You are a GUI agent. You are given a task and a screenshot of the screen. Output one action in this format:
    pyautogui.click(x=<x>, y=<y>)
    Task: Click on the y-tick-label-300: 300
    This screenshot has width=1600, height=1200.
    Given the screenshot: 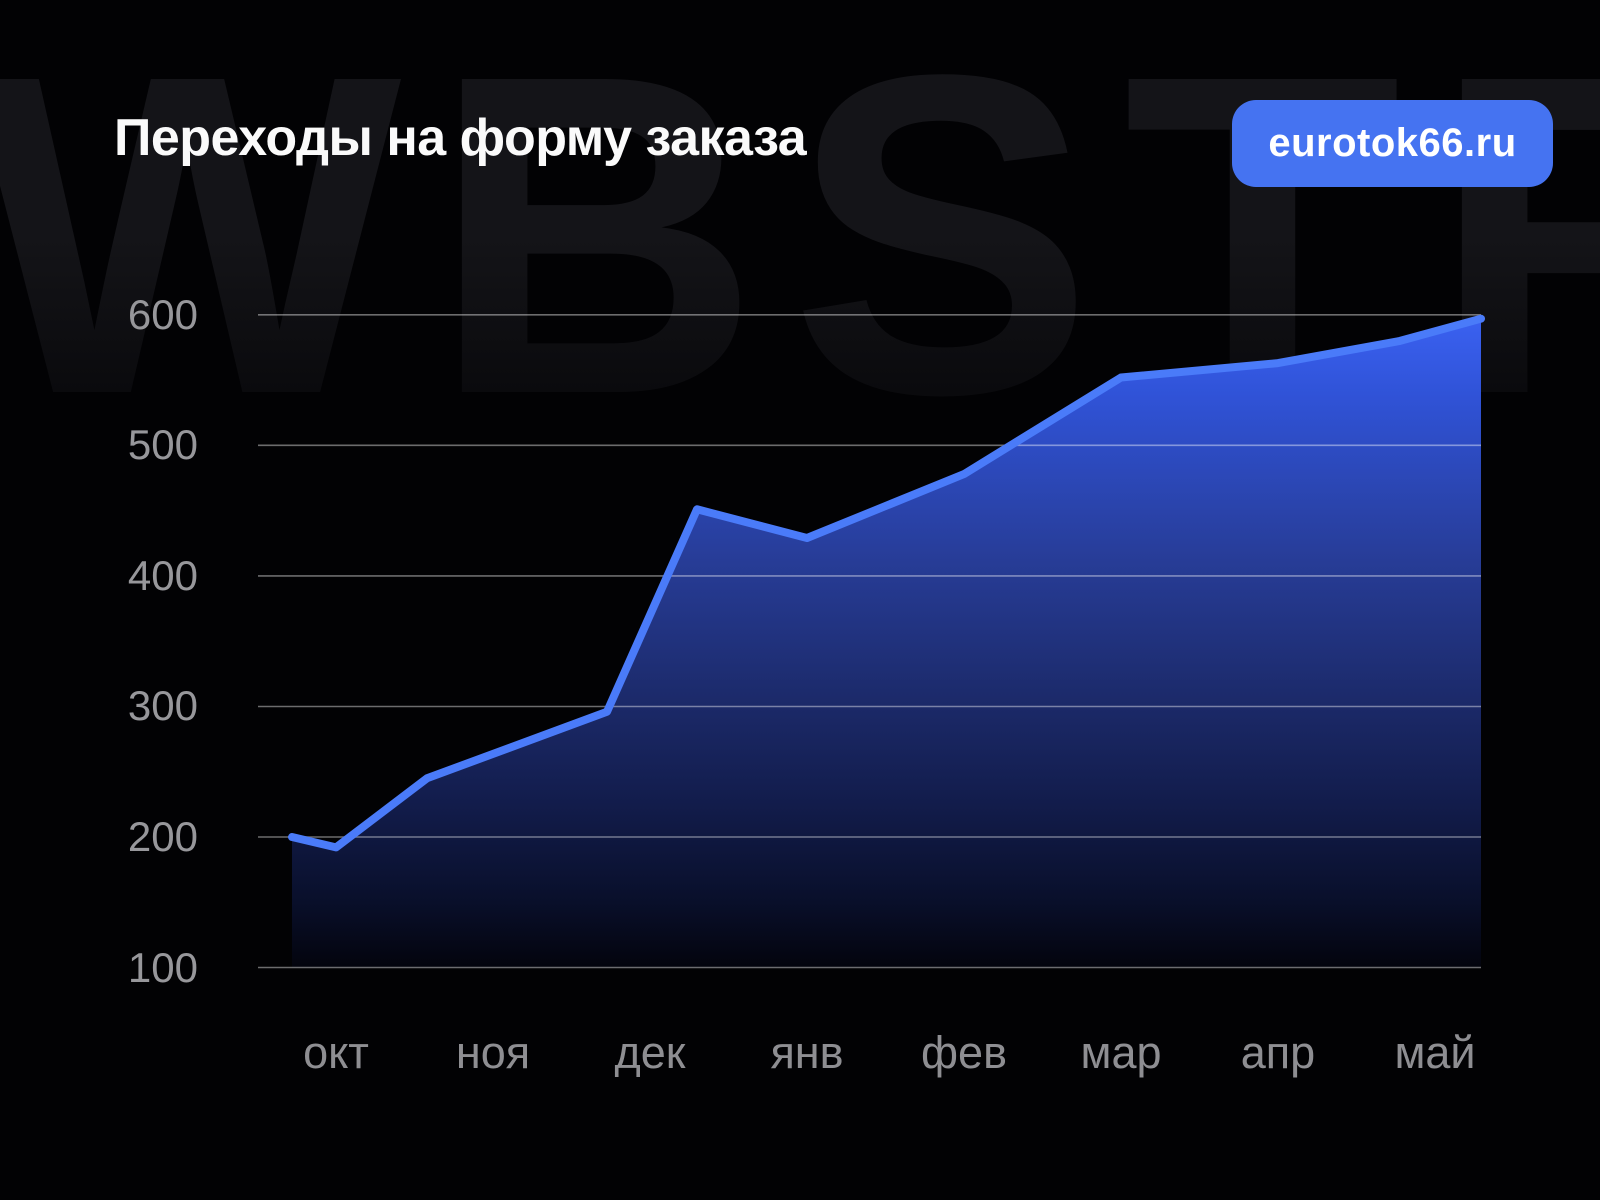 What is the action you would take?
    pyautogui.click(x=162, y=705)
    